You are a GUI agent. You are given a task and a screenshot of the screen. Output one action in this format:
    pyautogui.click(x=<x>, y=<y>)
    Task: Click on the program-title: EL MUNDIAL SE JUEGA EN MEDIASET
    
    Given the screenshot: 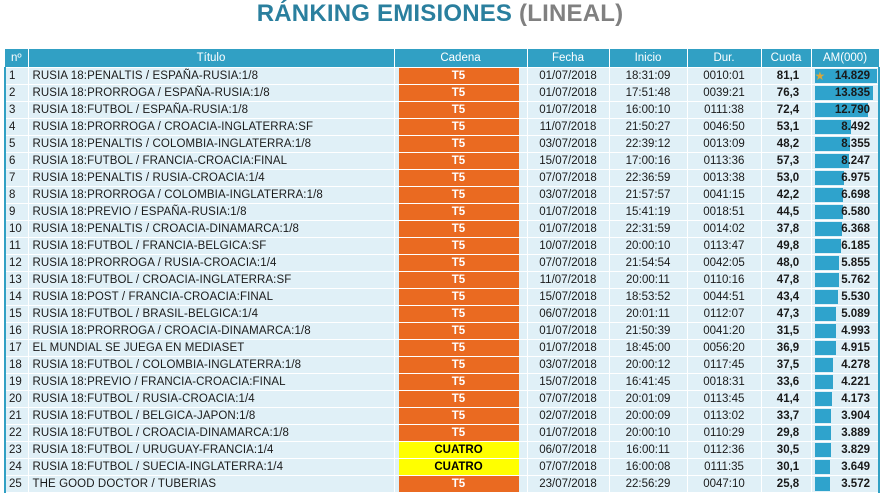 What is the action you would take?
    pyautogui.click(x=211, y=348)
    